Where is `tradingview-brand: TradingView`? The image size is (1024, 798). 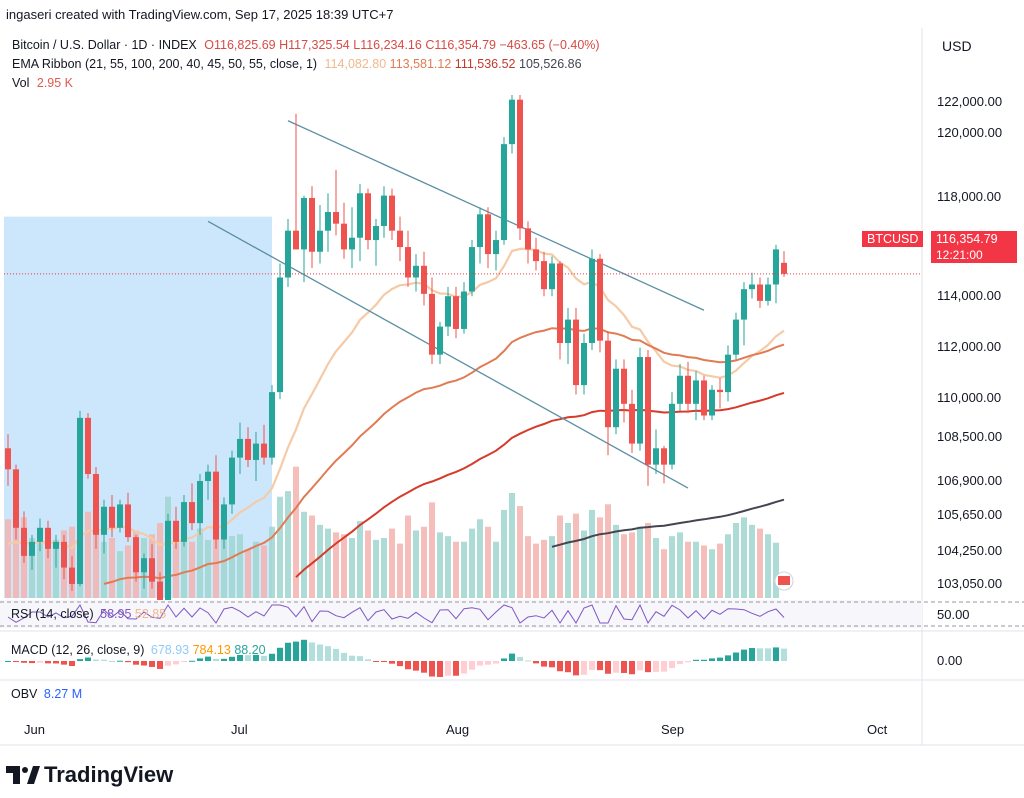 tradingview-brand: TradingView is located at coordinates (89, 775).